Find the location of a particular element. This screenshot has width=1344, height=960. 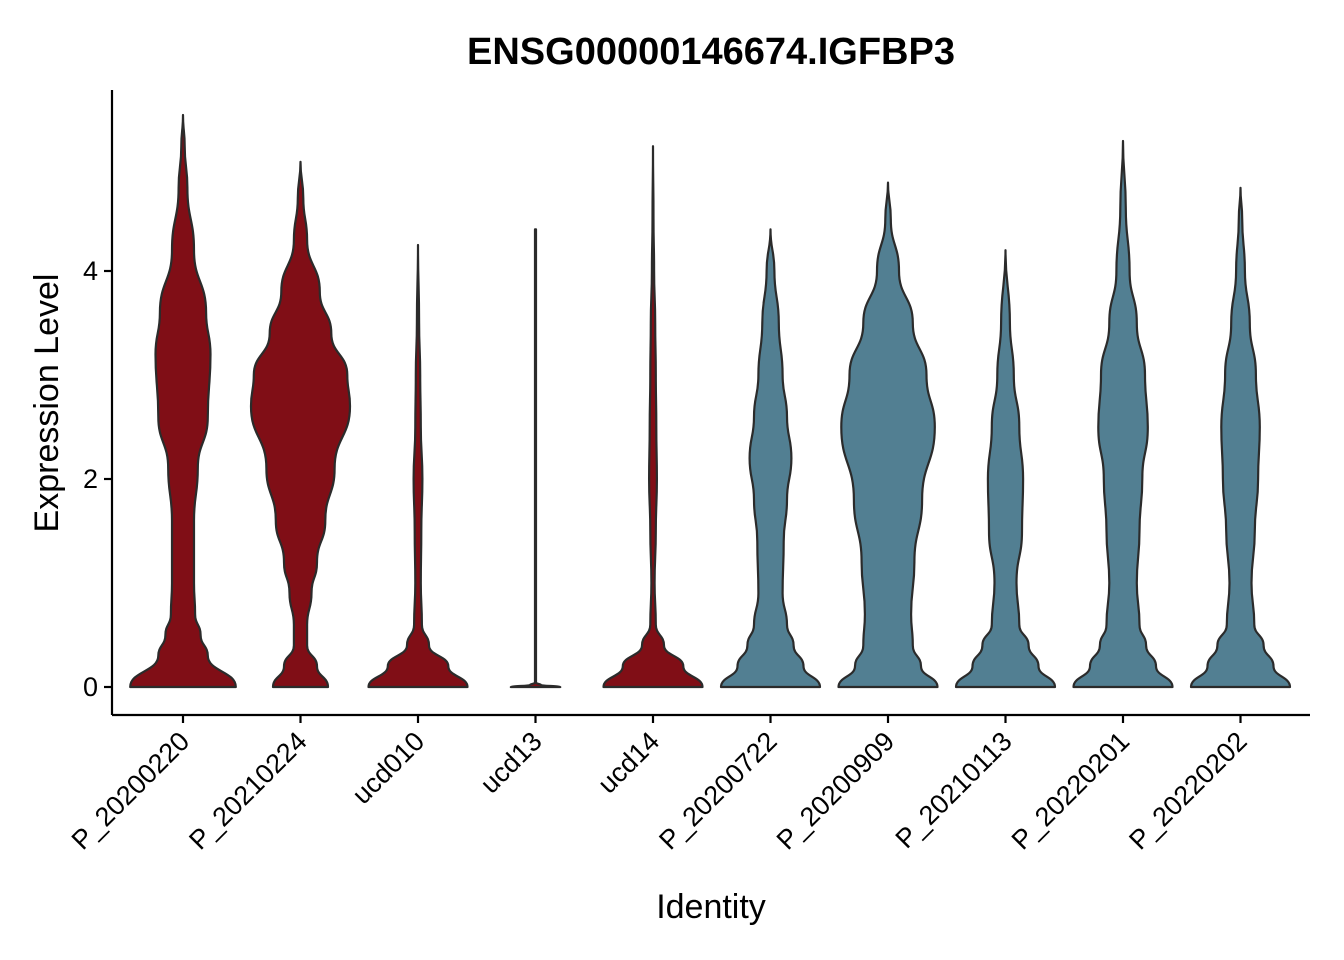

violin-ucd010 is located at coordinates (418, 466).